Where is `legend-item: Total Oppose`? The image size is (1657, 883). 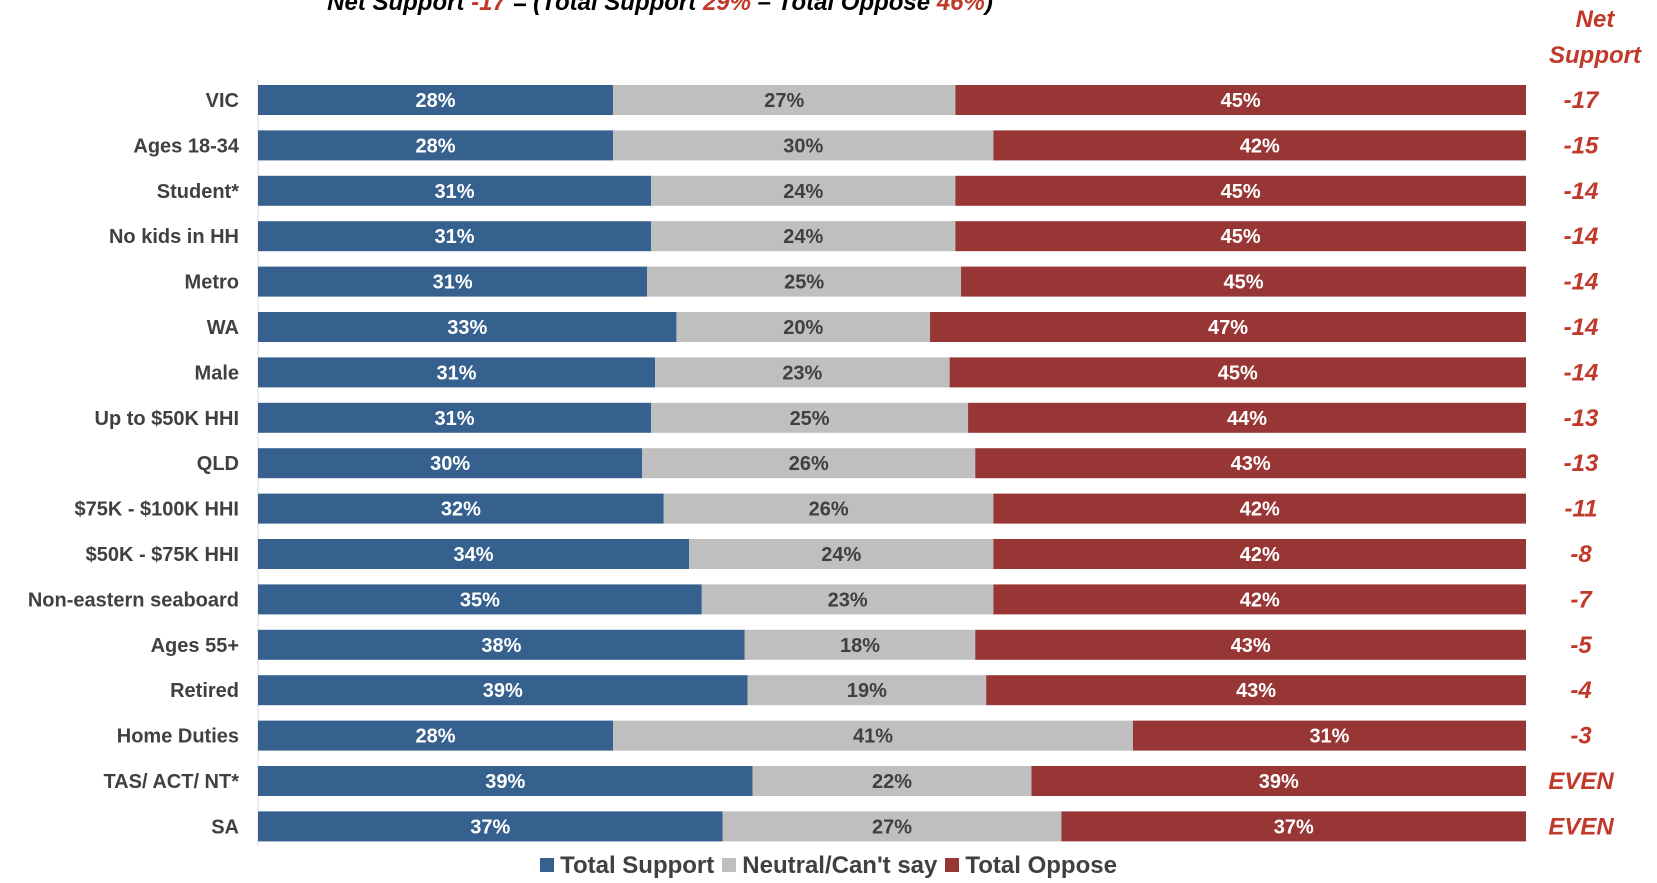 legend-item: Total Oppose is located at coordinates (1031, 866).